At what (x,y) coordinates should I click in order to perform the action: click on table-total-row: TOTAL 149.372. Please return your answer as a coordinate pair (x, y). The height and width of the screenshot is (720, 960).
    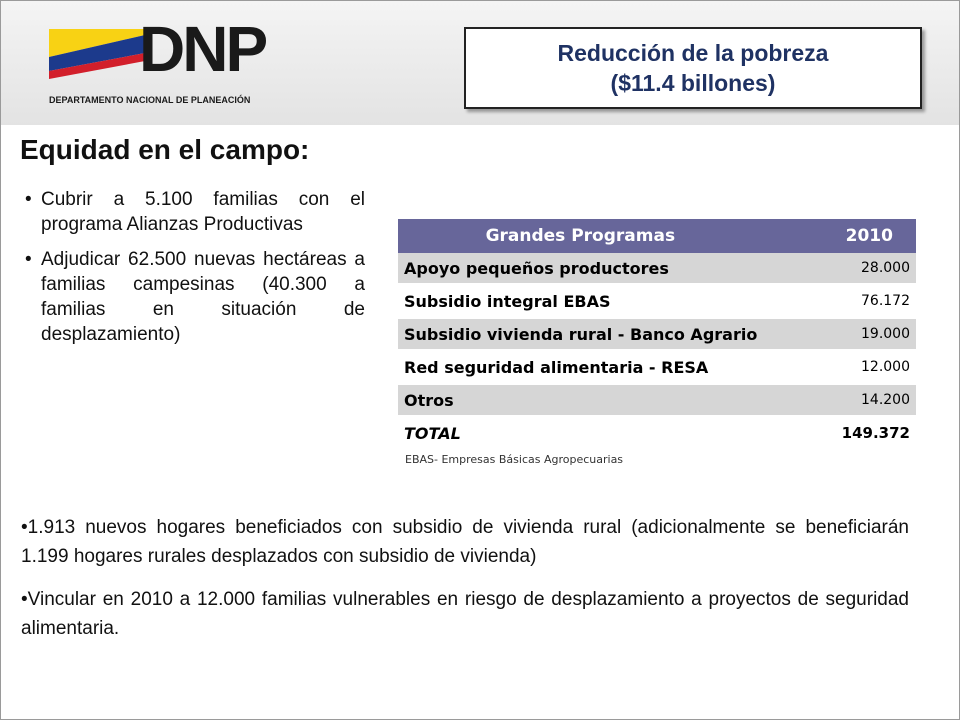
    Looking at the image, I should click on (657, 433).